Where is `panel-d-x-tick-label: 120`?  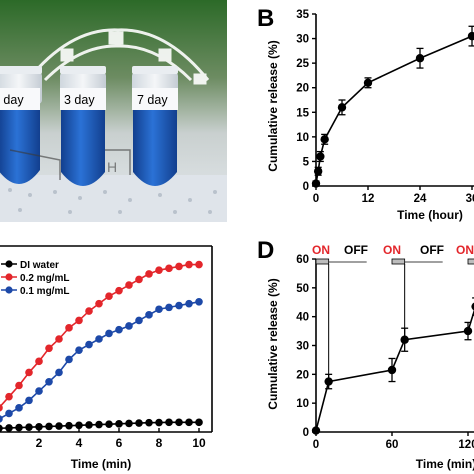
panel-d-x-tick-label: 120 is located at coordinates (466, 445).